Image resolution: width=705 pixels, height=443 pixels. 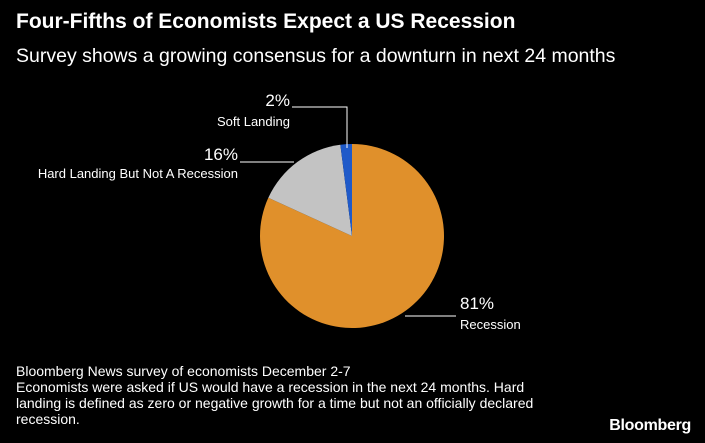 What do you see at coordinates (320, 127) in the screenshot?
I see `leader-line-soft-landing` at bounding box center [320, 127].